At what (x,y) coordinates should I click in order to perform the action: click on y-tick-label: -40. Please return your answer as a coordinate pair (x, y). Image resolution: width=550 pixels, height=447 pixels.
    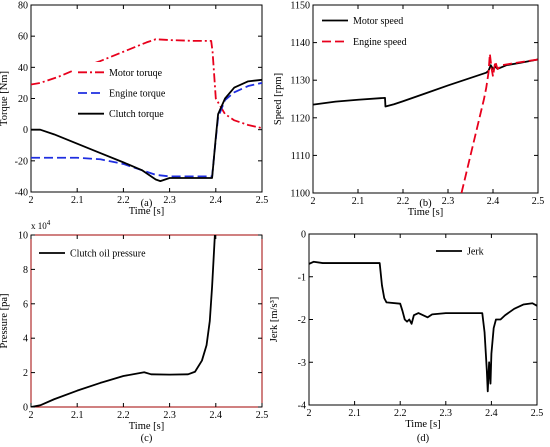
    Looking at the image, I should click on (21, 193).